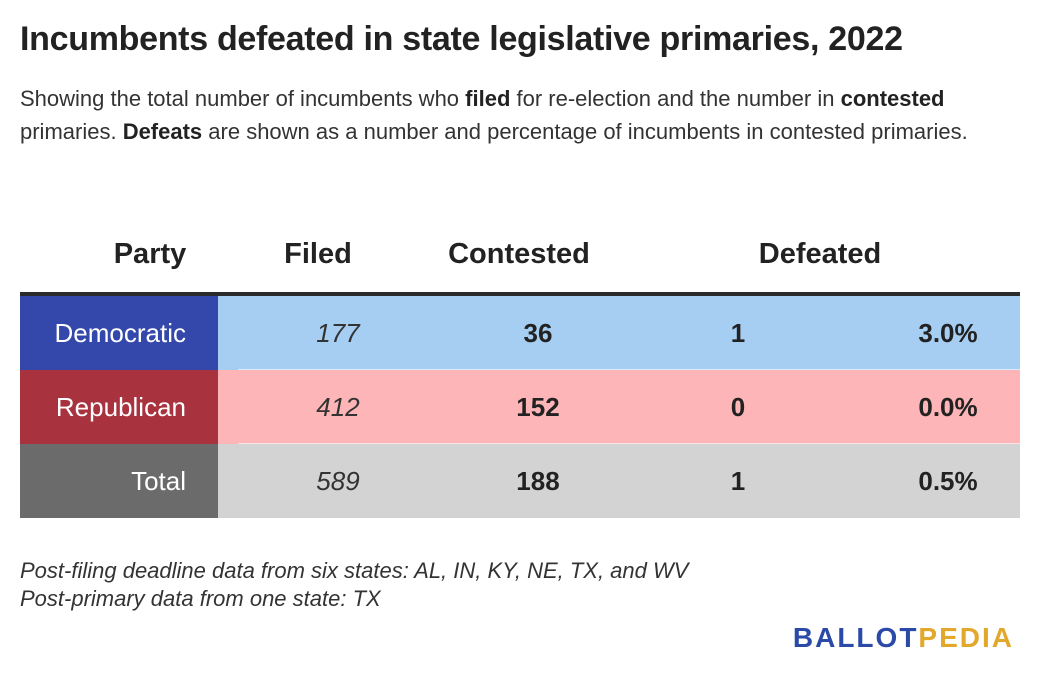 This screenshot has height=684, width=1040. Describe the element at coordinates (675, 98) in the screenshot. I see `subtitle-text-2: for re-election and the number in` at that location.